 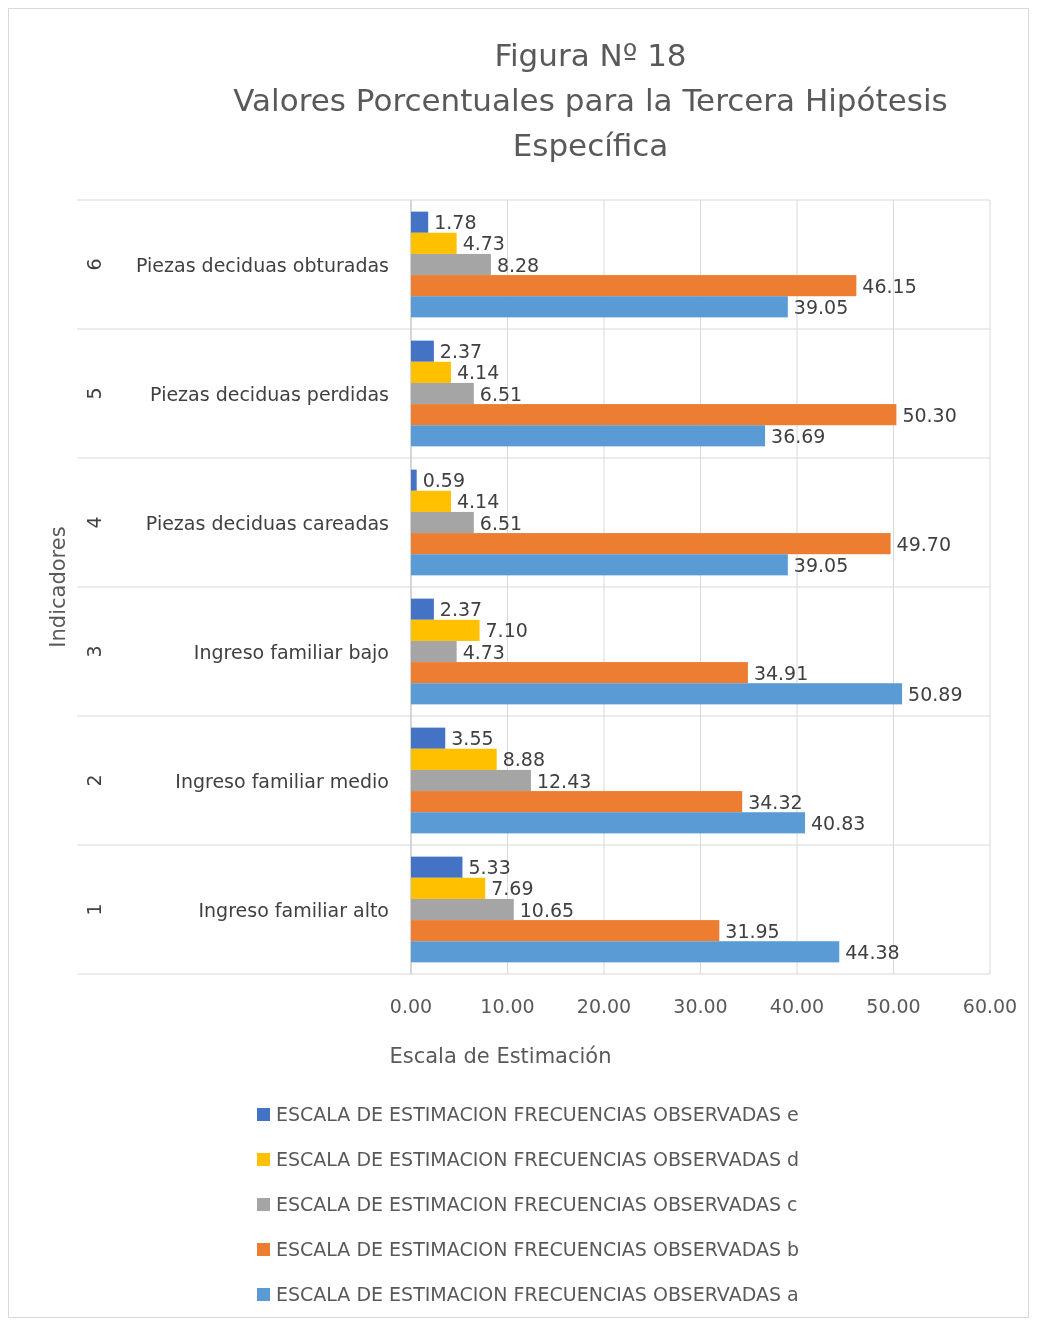 What do you see at coordinates (500, 1056) in the screenshot?
I see `x-axis-title: Escala de Estimación` at bounding box center [500, 1056].